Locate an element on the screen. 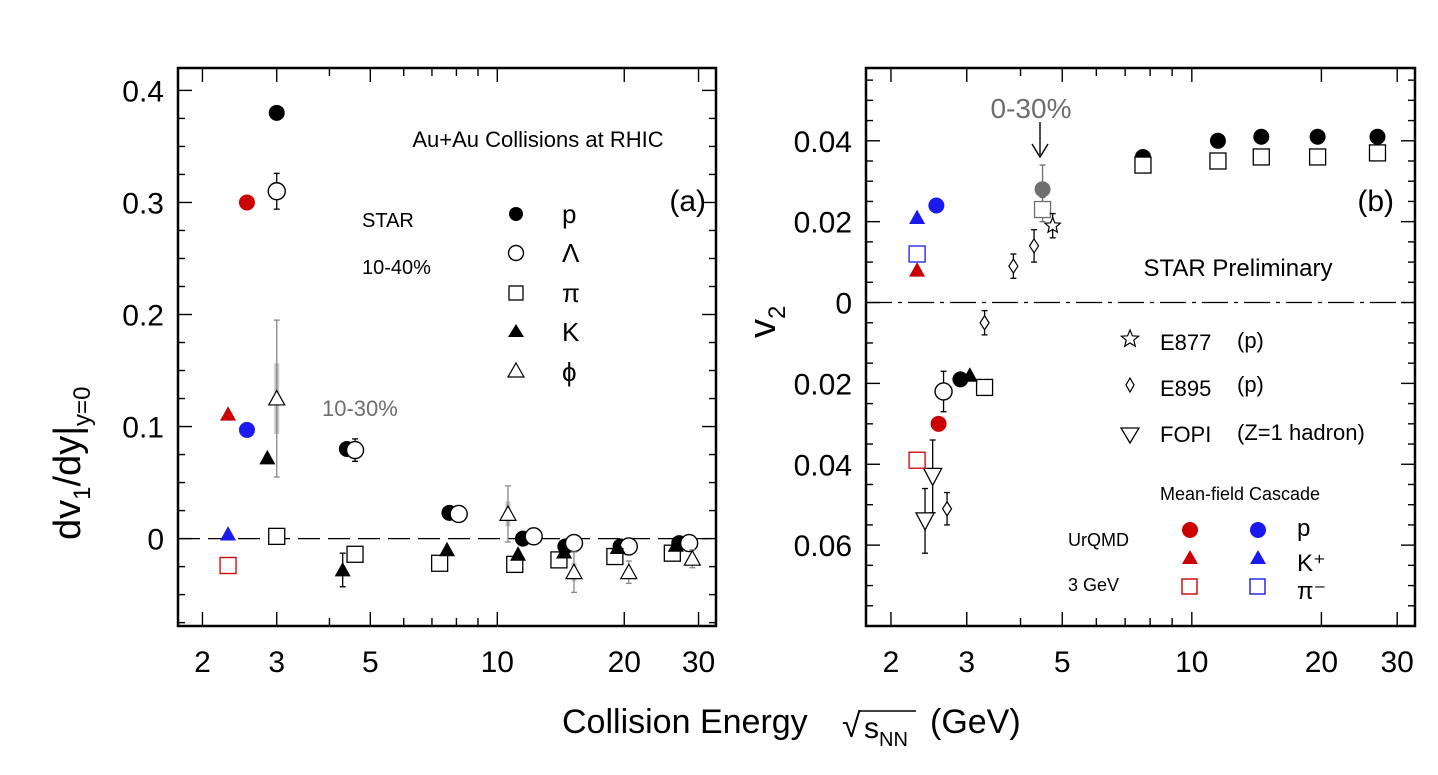  legend-e877-label: E877 is located at coordinates (1185, 342).